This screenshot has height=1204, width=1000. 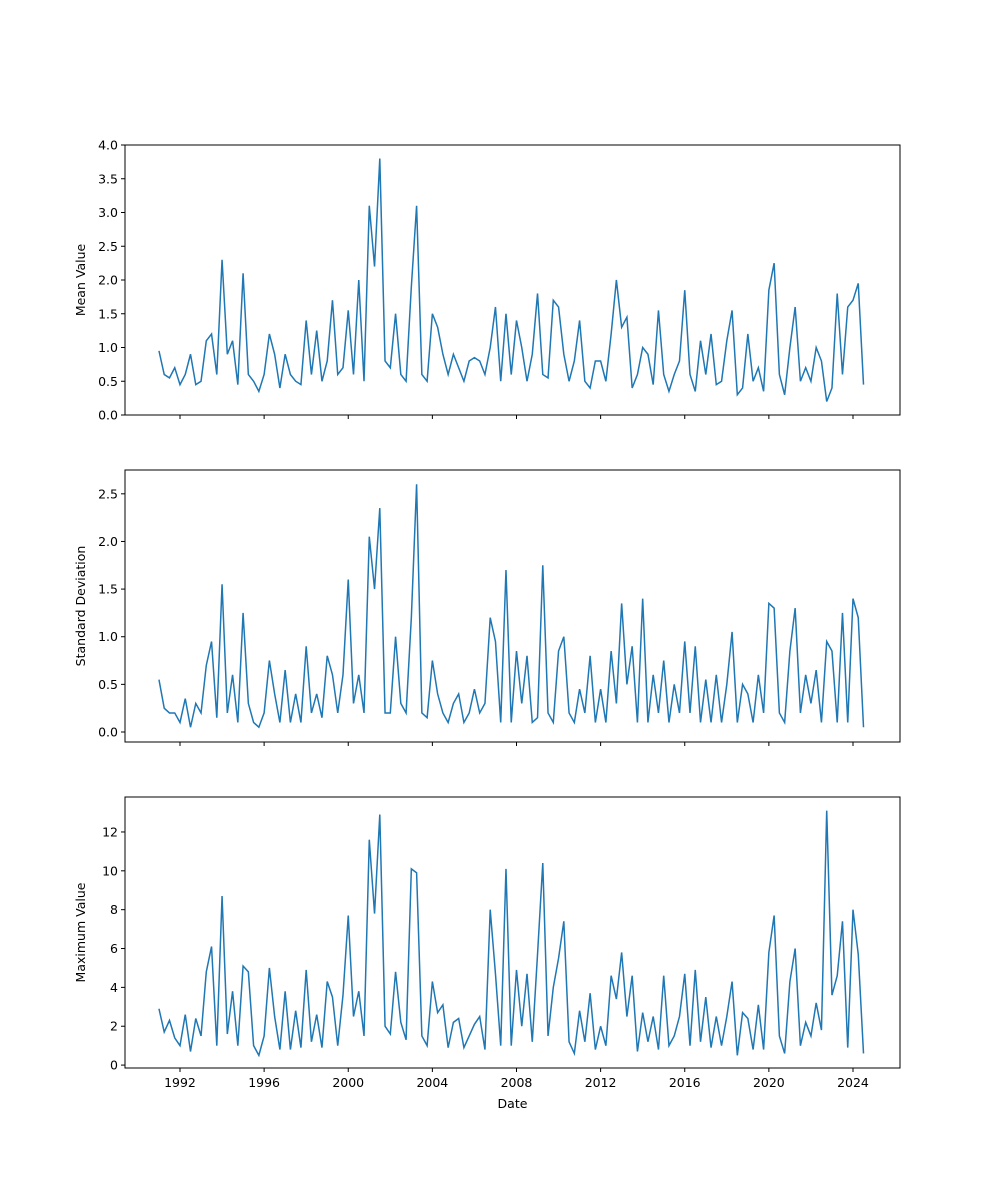 What do you see at coordinates (110, 831) in the screenshot?
I see `y-tick-label: 12` at bounding box center [110, 831].